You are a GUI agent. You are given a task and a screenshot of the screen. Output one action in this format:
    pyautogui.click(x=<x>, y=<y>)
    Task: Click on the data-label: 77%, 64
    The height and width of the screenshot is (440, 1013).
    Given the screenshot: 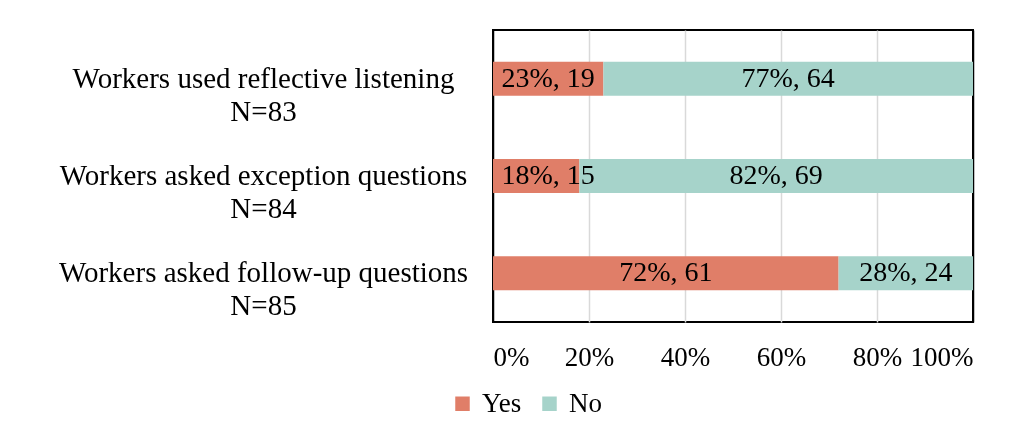 What is the action you would take?
    pyautogui.click(x=788, y=77)
    